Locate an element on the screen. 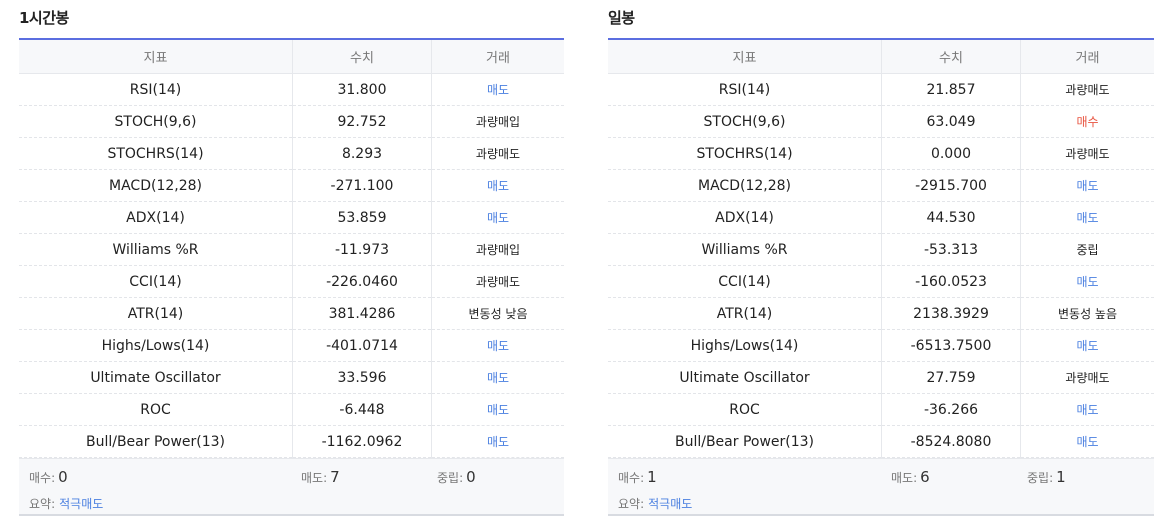 The image size is (1164, 524). summary-neutral: 중립: 0 is located at coordinates (456, 477).